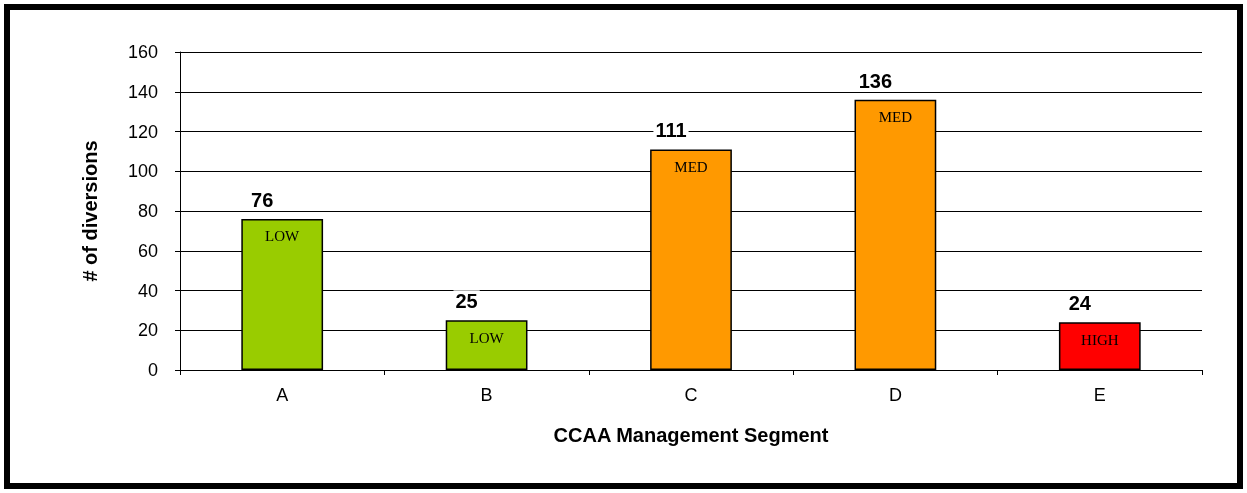 The width and height of the screenshot is (1247, 493). I want to click on annotation: HIGH, so click(1100, 339).